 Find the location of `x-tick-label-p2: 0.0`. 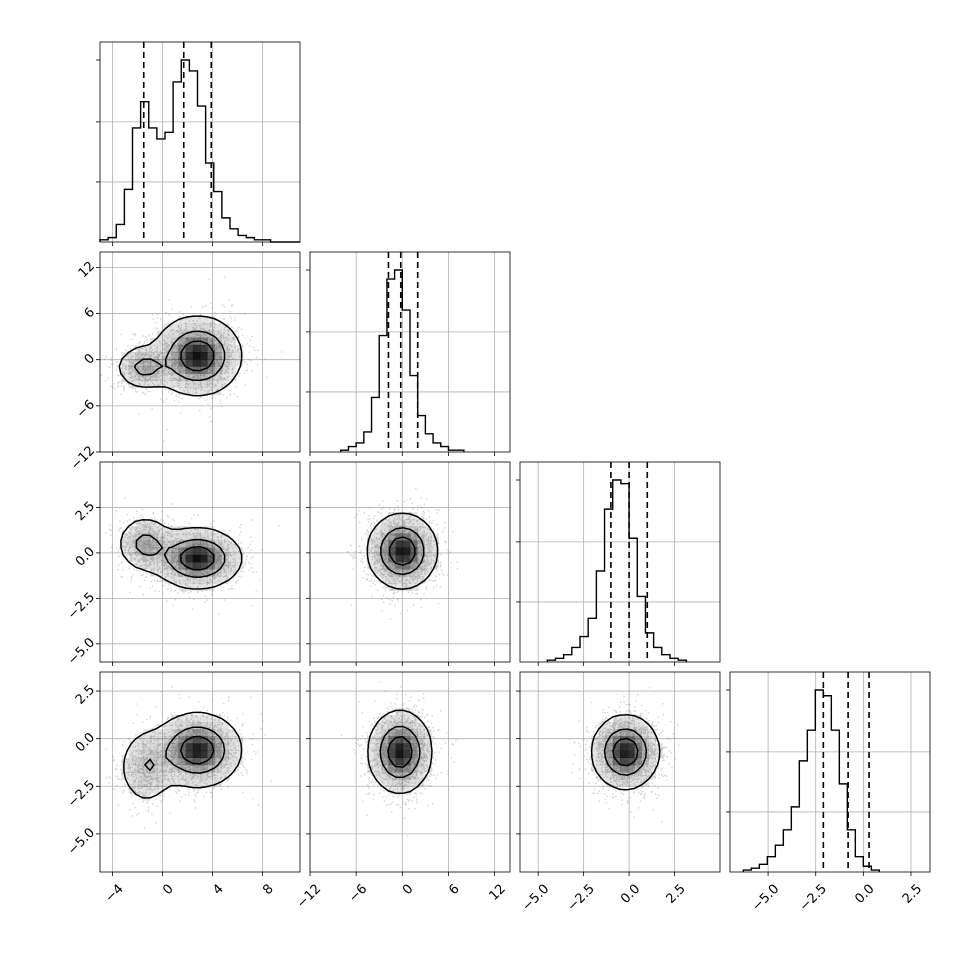

x-tick-label-p2: 0.0 is located at coordinates (630, 894).